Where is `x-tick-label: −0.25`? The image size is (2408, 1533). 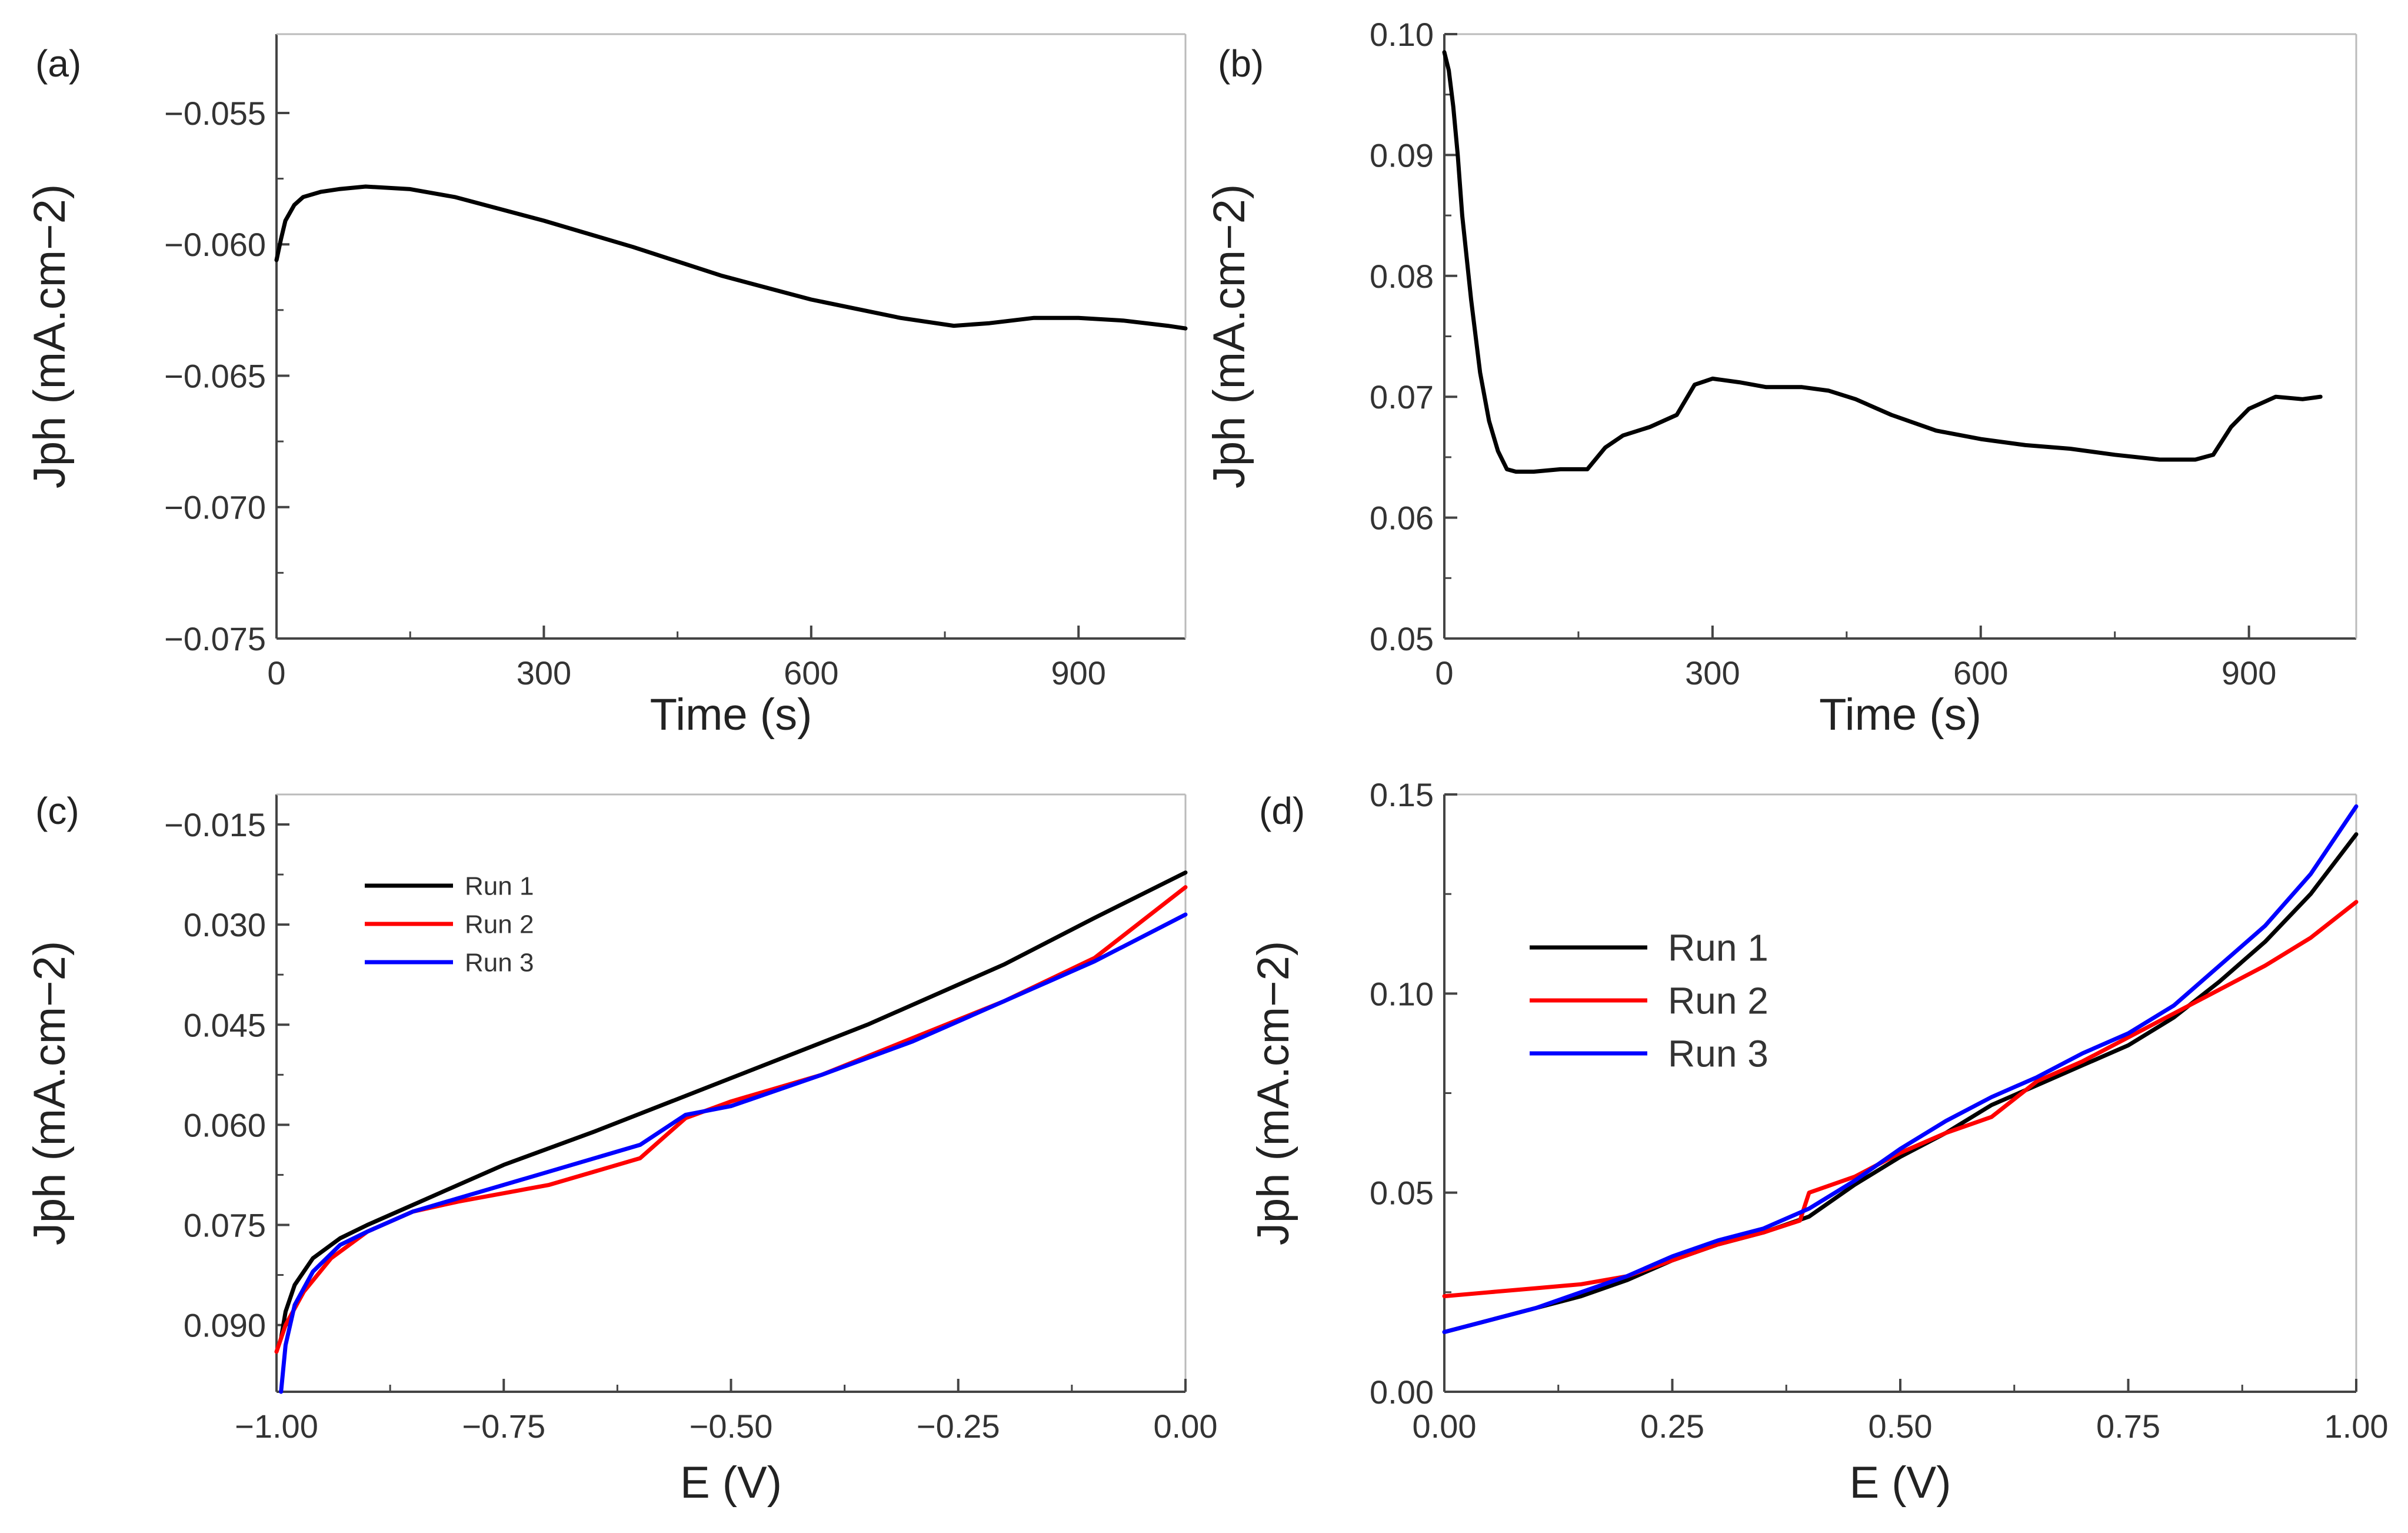
x-tick-label: −0.25 is located at coordinates (959, 1426).